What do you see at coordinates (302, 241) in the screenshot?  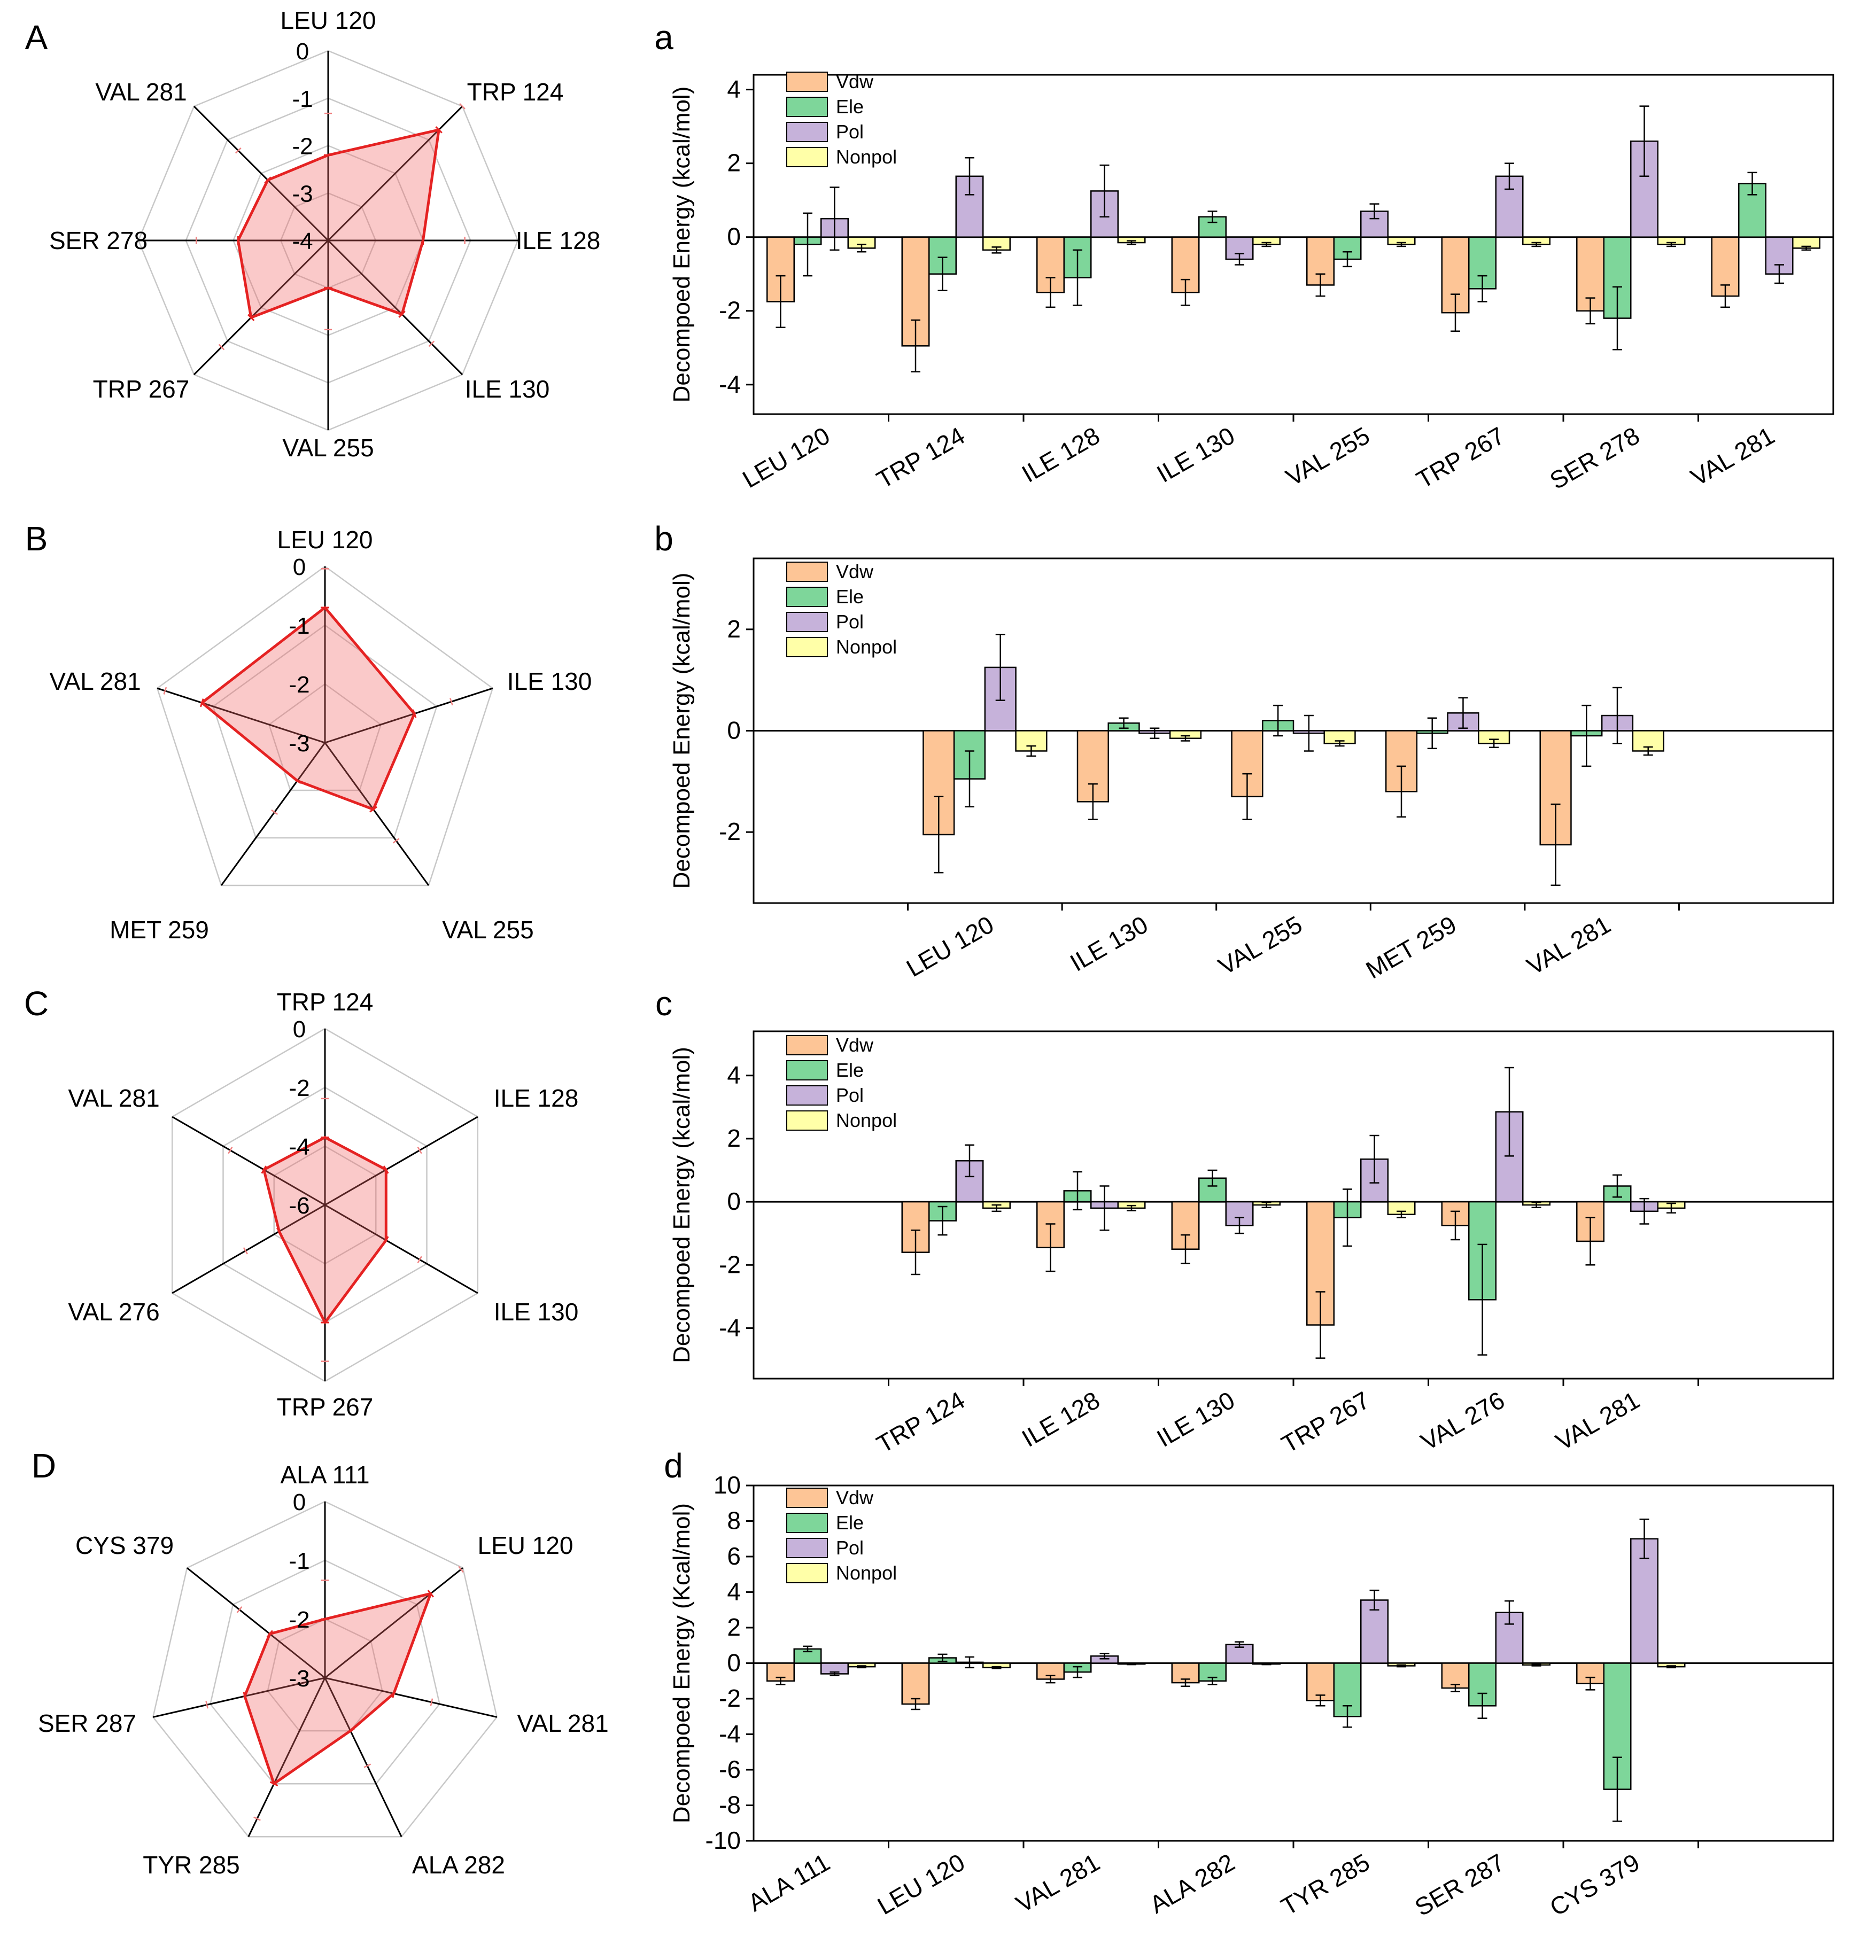 I see `radar-tick-label: -4` at bounding box center [302, 241].